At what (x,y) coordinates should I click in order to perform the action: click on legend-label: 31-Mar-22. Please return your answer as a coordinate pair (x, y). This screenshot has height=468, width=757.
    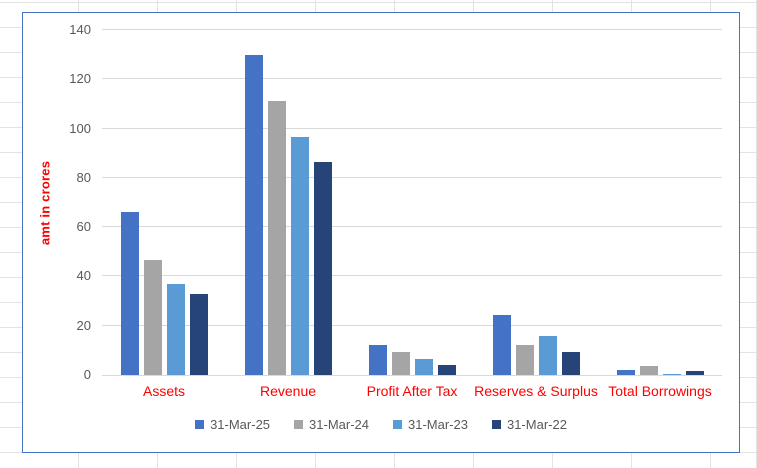
    Looking at the image, I should click on (536, 424).